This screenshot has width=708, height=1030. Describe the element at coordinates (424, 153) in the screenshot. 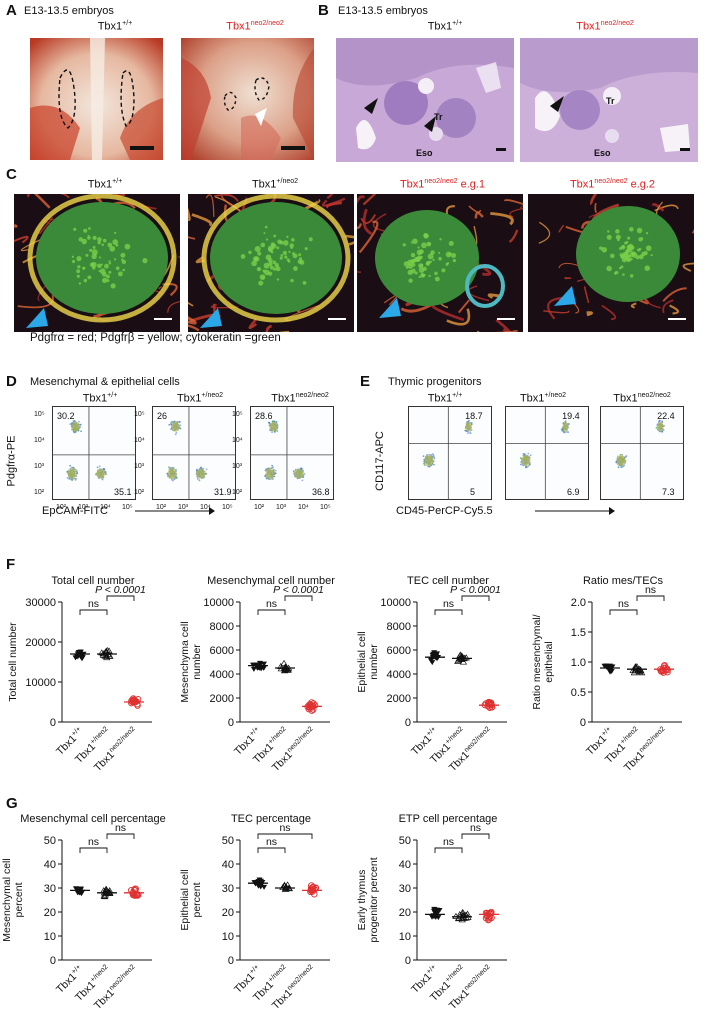

I see `panel-b-wt-eso: Eso` at that location.